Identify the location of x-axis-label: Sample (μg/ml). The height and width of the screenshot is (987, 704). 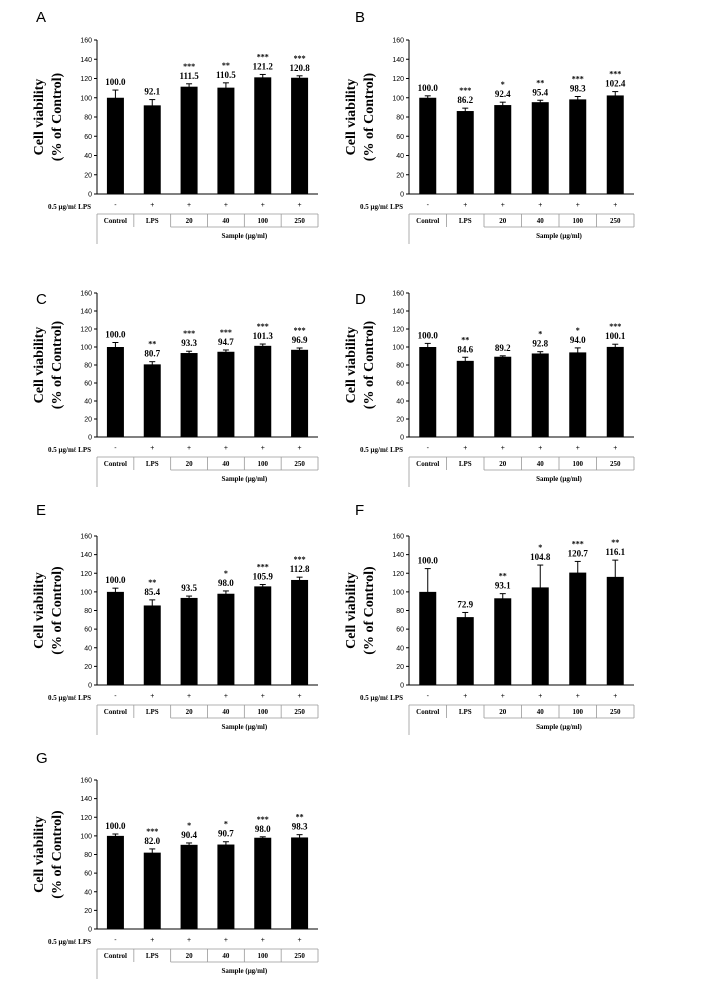
(244, 971).